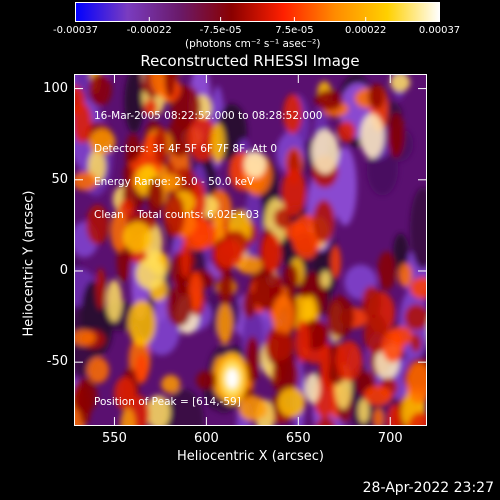 The width and height of the screenshot is (500, 500). What do you see at coordinates (366, 30) in the screenshot?
I see `colorbar-tick-label: 0.00022` at bounding box center [366, 30].